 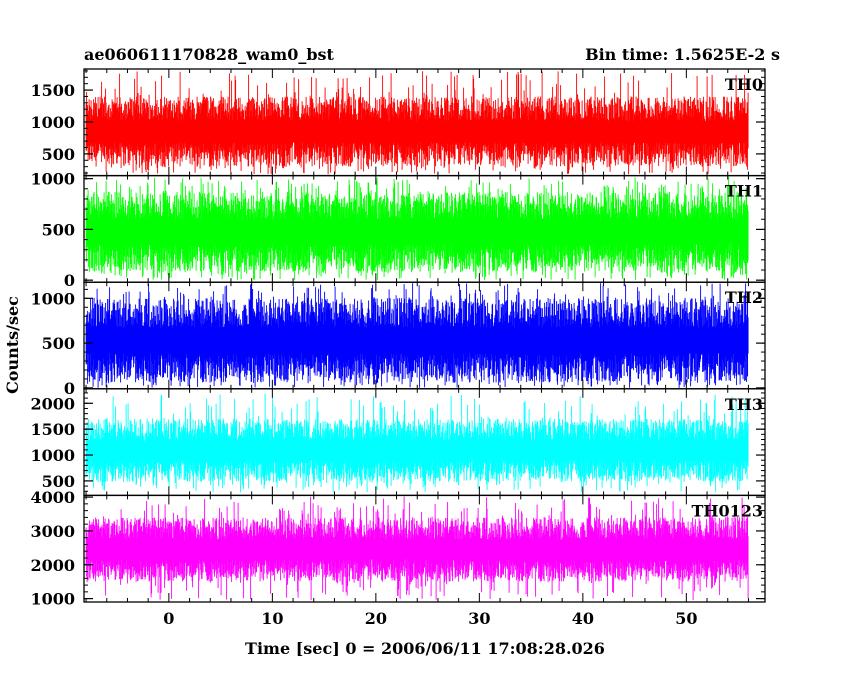 I want to click on x-tick-label: 20, so click(x=376, y=618).